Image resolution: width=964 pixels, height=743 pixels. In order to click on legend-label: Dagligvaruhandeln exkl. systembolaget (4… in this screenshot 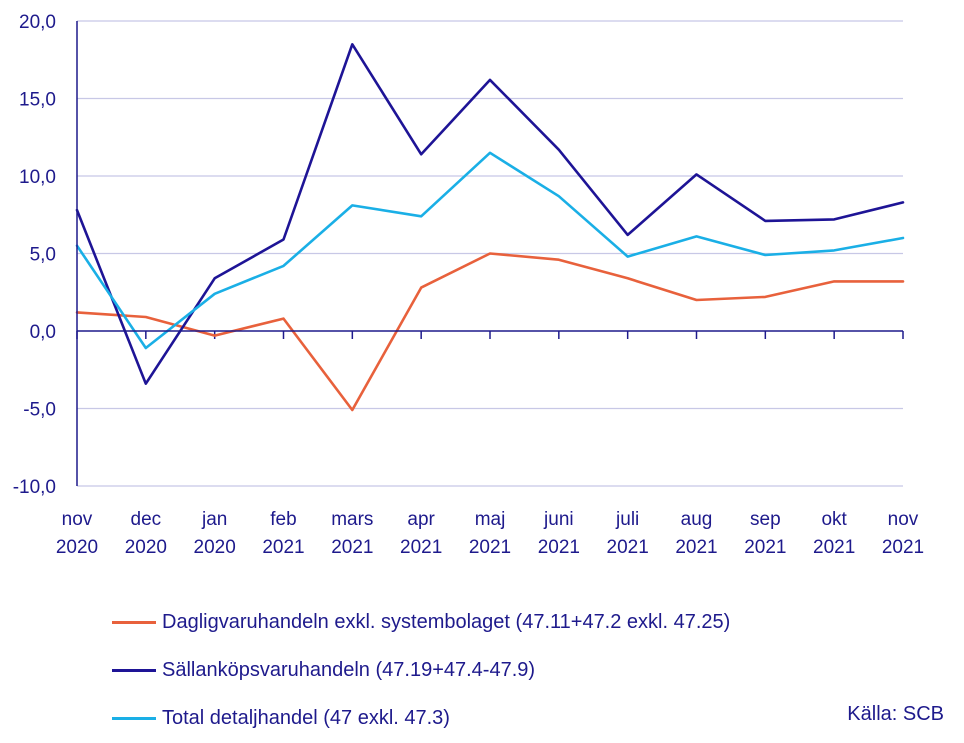, I will do `click(446, 621)`.